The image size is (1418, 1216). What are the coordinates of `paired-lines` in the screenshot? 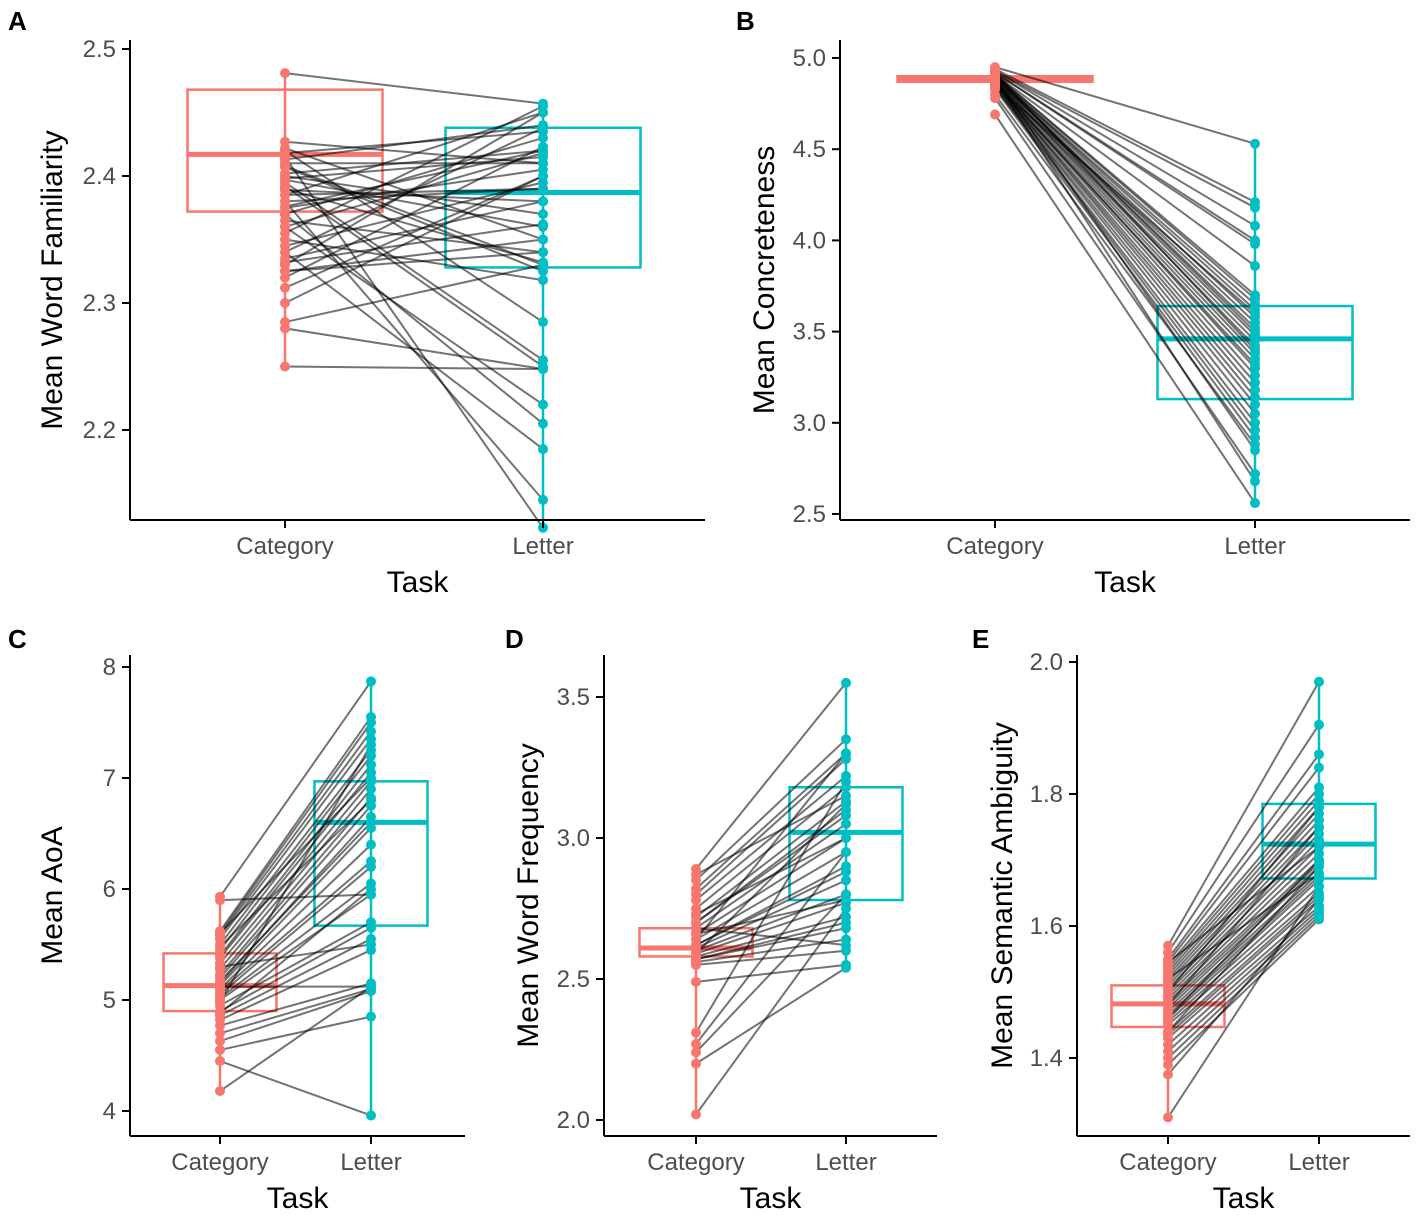 It's located at (1243, 899).